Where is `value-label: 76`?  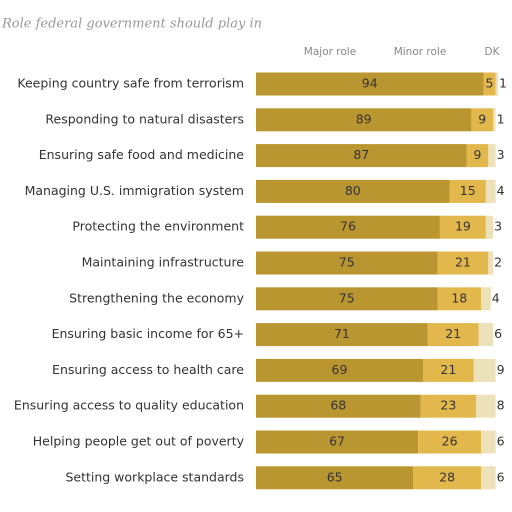 value-label: 76 is located at coordinates (348, 226).